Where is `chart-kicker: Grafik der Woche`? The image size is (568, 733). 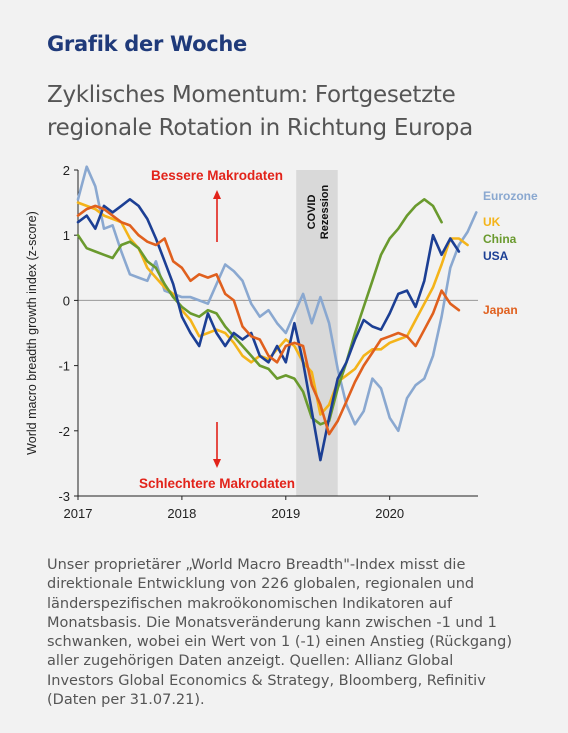 chart-kicker: Grafik der Woche is located at coordinates (147, 44).